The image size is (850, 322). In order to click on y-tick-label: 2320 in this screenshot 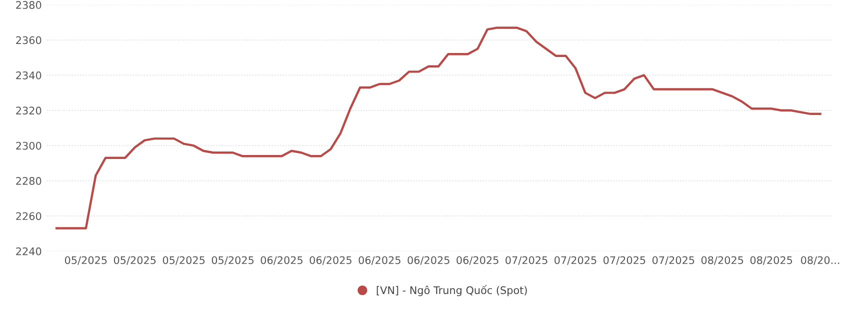, I will do `click(29, 110)`.